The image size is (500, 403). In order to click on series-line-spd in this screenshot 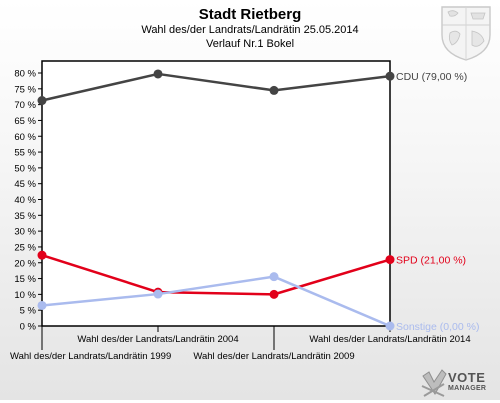, I will do `click(216, 274)`.